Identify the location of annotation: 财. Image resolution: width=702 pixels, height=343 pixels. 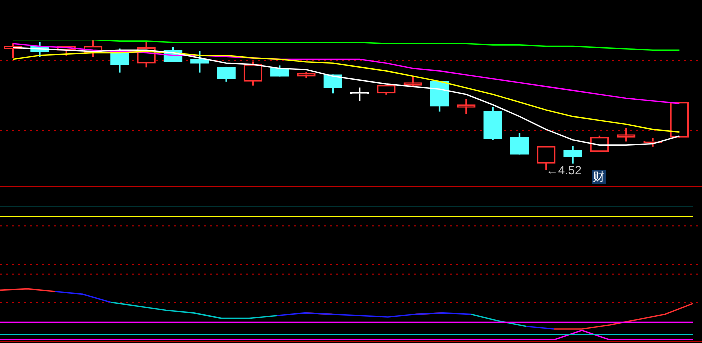
(599, 177).